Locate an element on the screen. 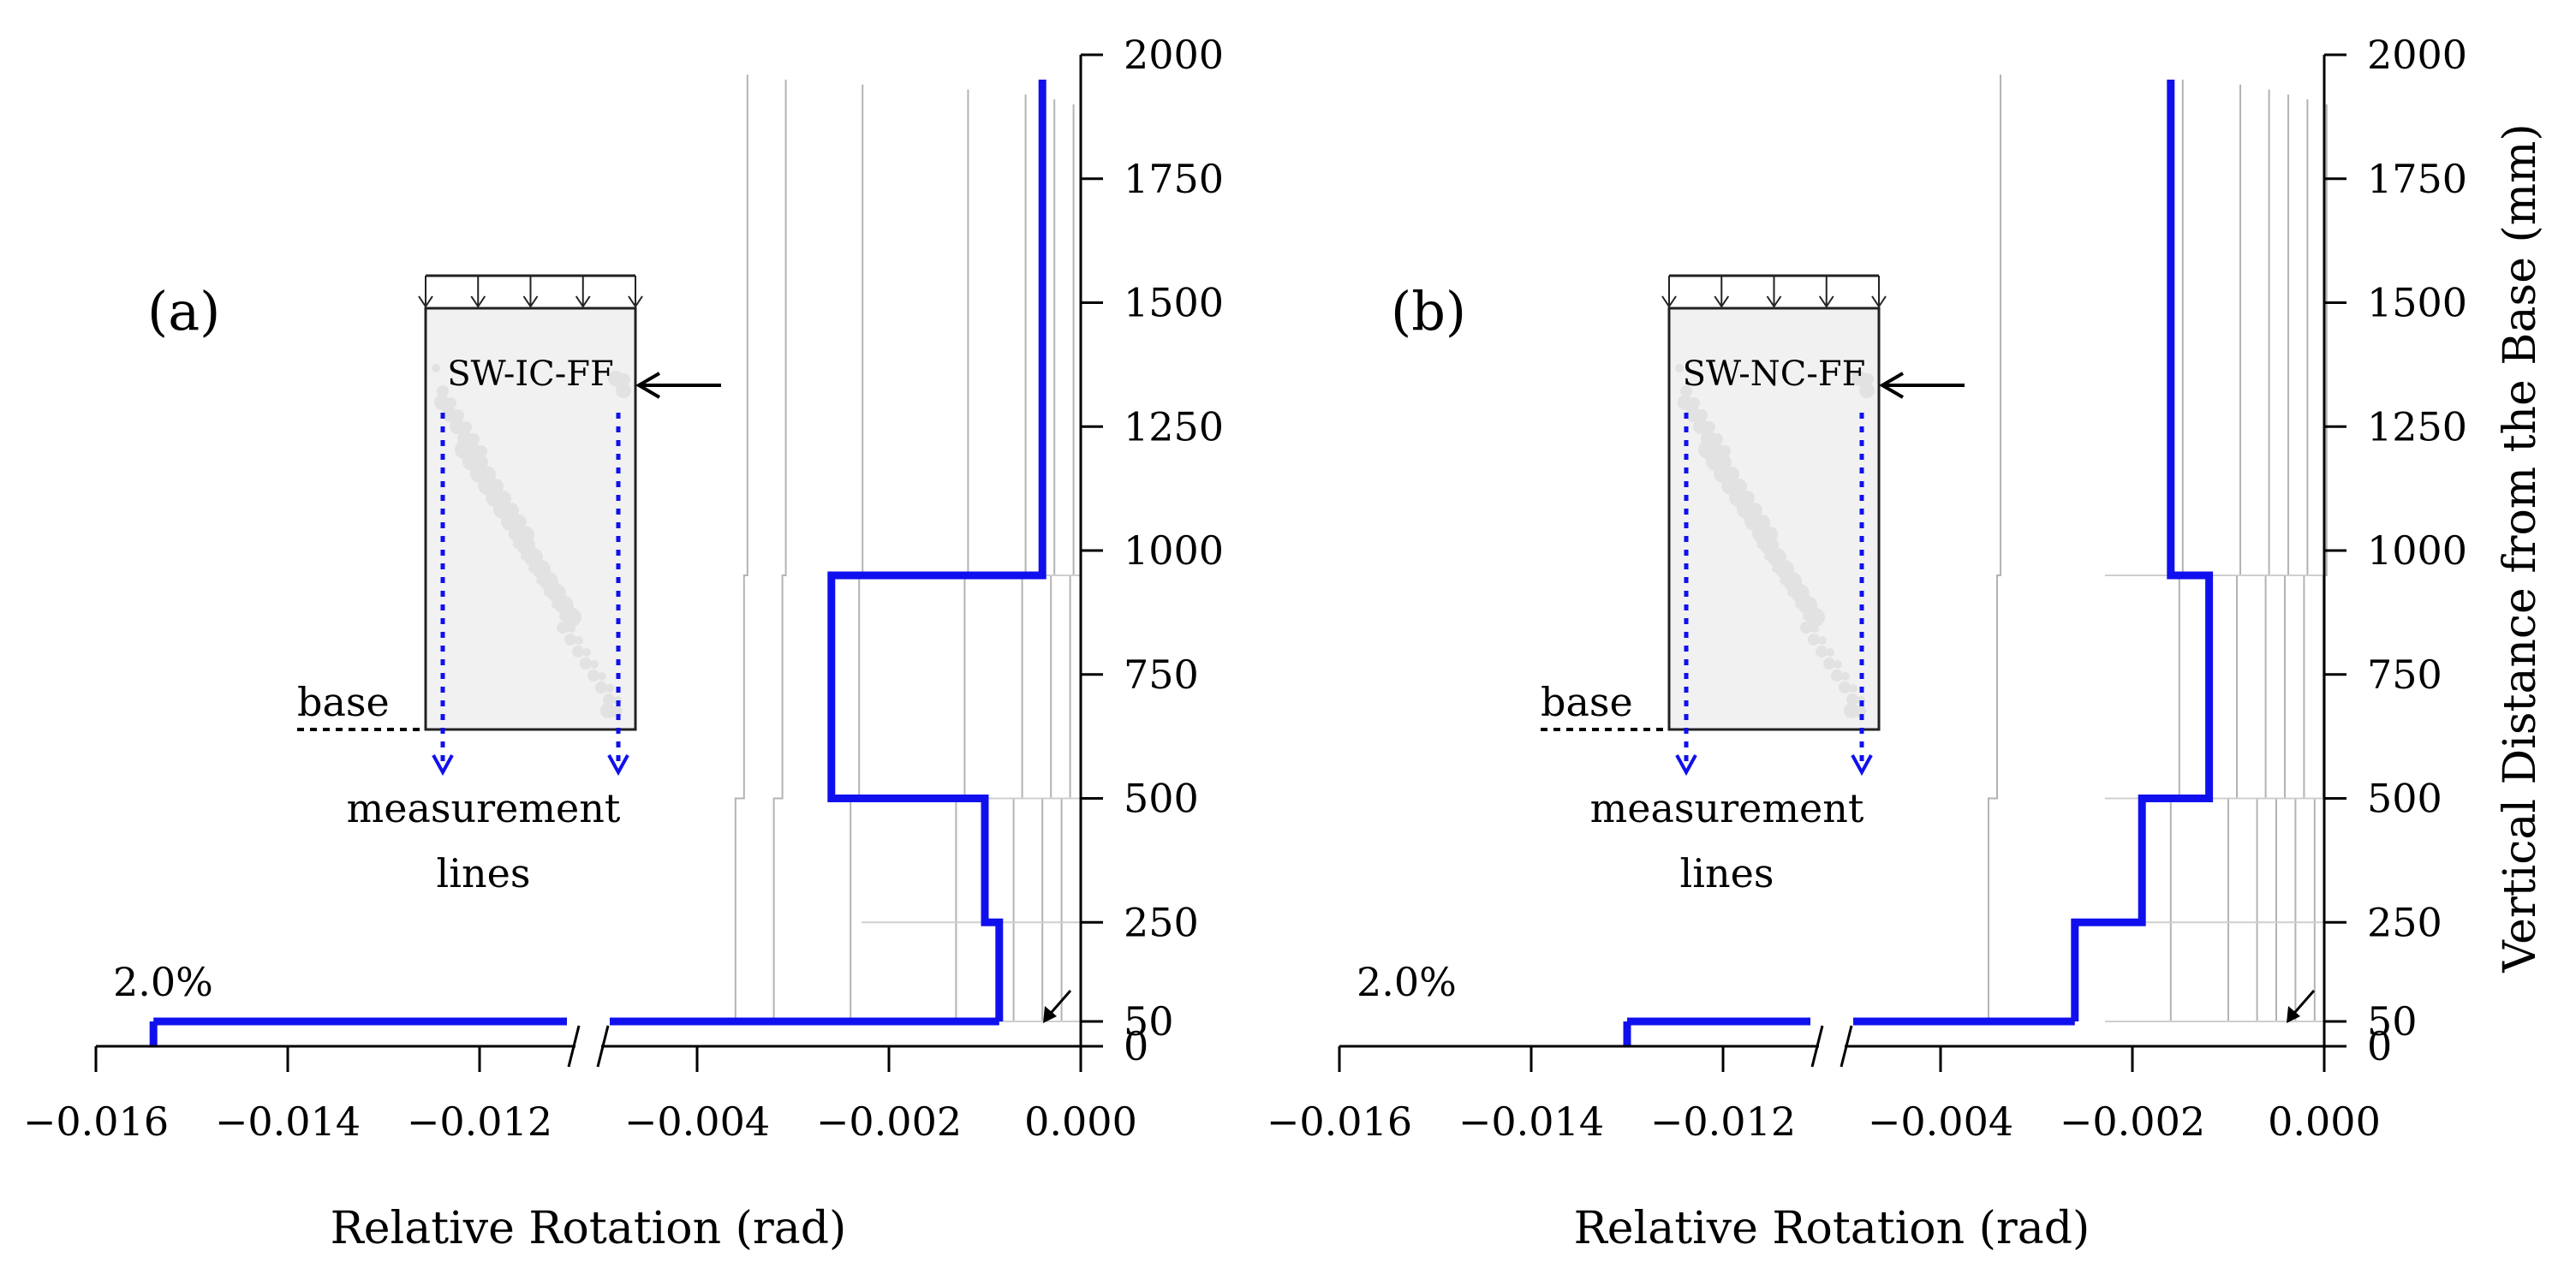 The image size is (2576, 1280). measurement-label-1: measurement is located at coordinates (1727, 808).